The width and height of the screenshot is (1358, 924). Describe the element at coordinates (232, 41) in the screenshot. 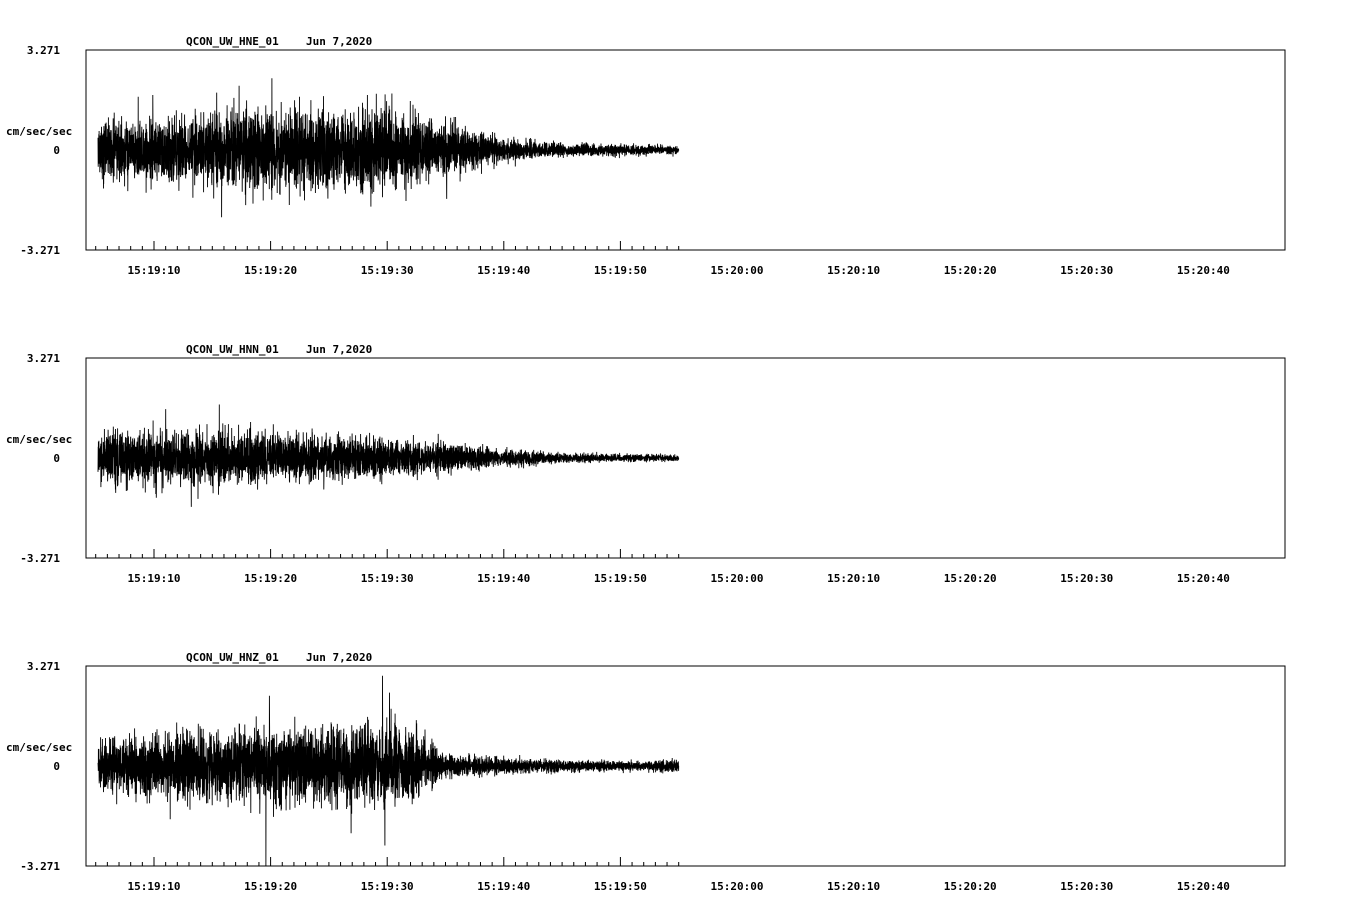

I see `channel-title: QCON_UW_HNE_01` at that location.